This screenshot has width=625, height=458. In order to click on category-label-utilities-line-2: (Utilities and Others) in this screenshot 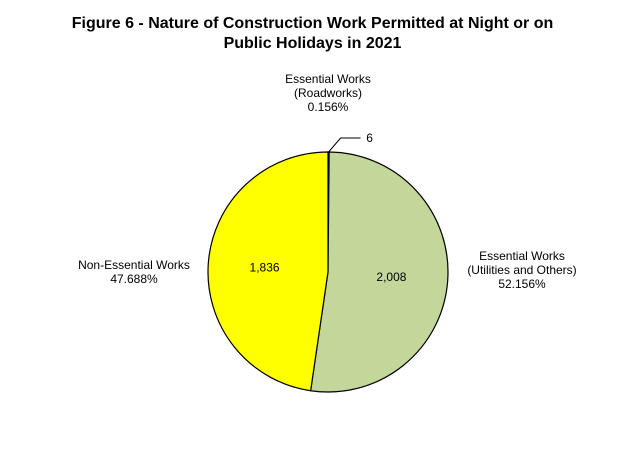, I will do `click(522, 270)`.